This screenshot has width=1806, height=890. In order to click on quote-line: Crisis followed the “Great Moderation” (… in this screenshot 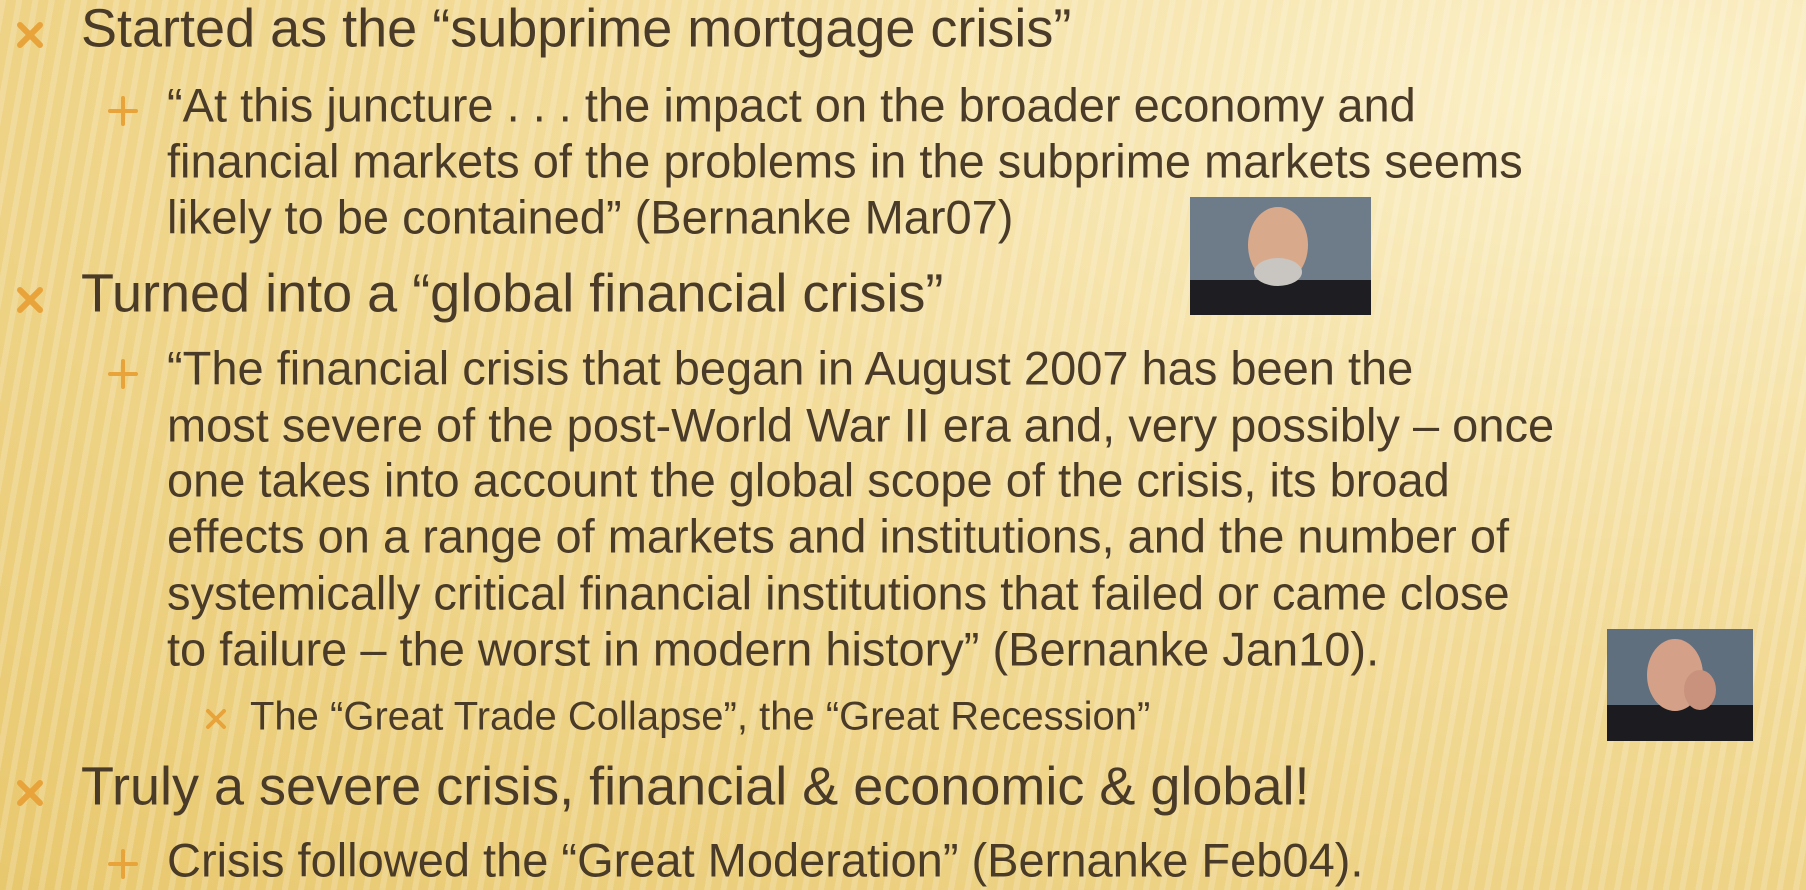, I will do `click(765, 859)`.